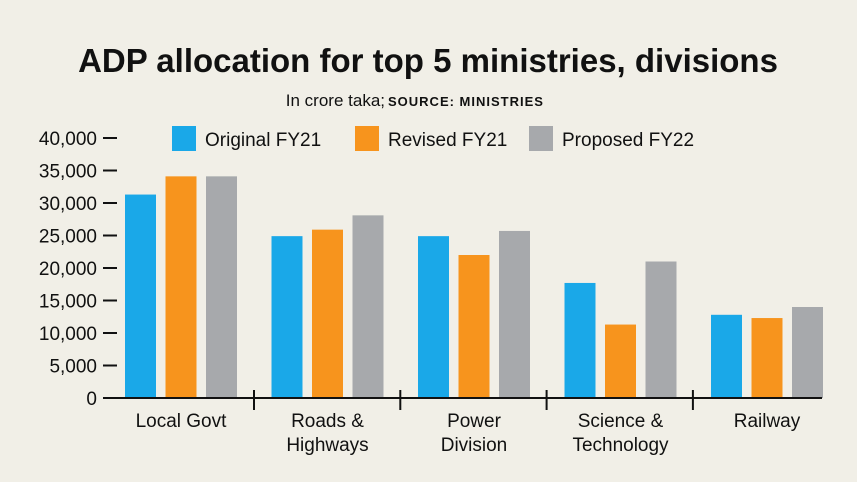 The height and width of the screenshot is (482, 857). Describe the element at coordinates (466, 101) in the screenshot. I see `chart-source: SOURCE: MINISTRIES` at that location.